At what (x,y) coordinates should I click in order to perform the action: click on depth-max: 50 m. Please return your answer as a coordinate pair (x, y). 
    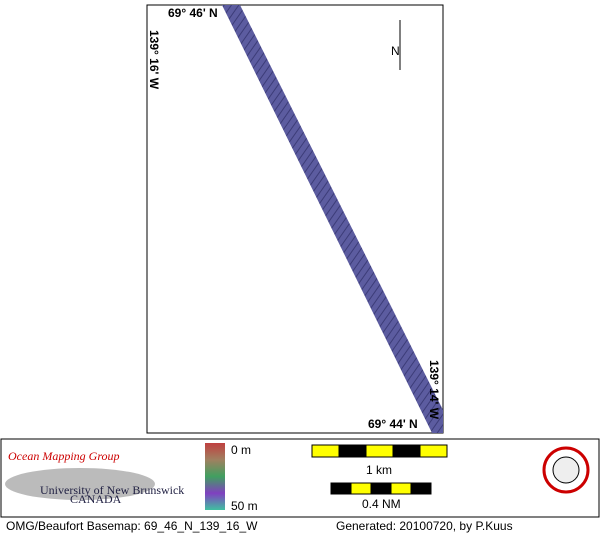
    Looking at the image, I should click on (244, 506).